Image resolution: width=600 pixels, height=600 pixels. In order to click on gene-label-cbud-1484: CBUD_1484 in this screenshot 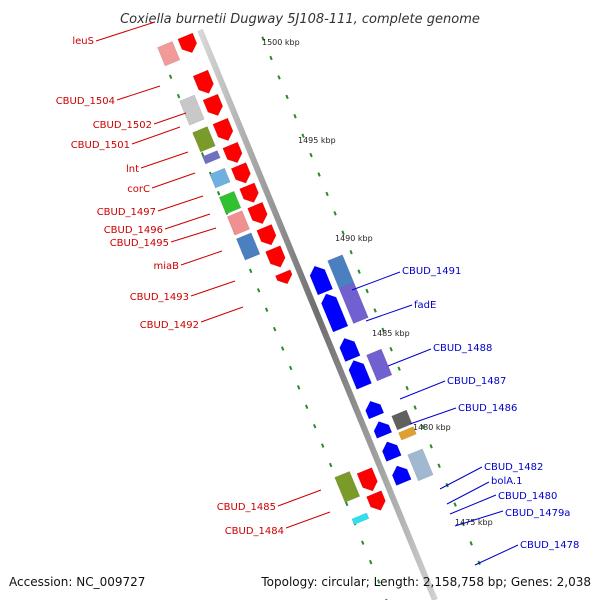, I will do `click(254, 531)`.